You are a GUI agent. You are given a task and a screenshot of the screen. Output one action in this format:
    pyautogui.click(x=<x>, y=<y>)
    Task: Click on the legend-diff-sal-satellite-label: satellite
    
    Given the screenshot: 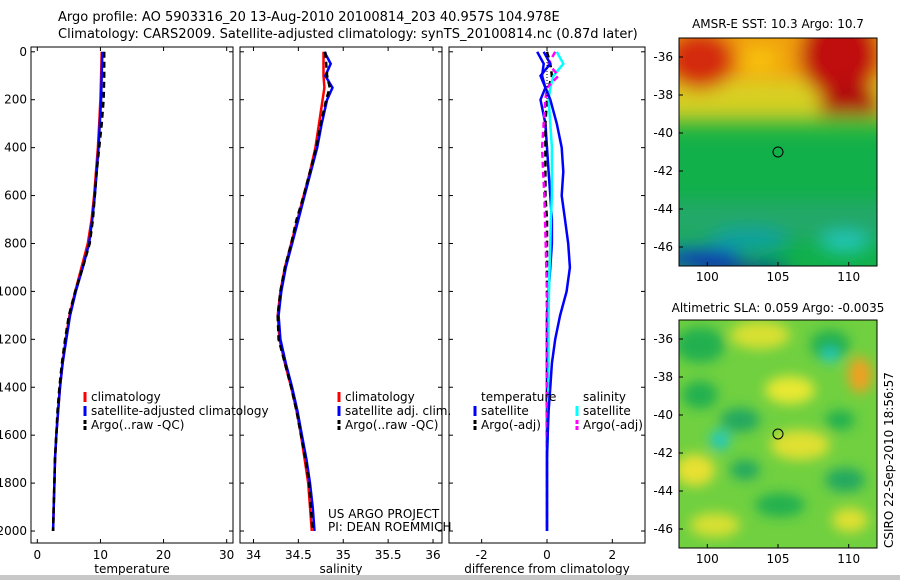 What is the action you would take?
    pyautogui.click(x=607, y=411)
    